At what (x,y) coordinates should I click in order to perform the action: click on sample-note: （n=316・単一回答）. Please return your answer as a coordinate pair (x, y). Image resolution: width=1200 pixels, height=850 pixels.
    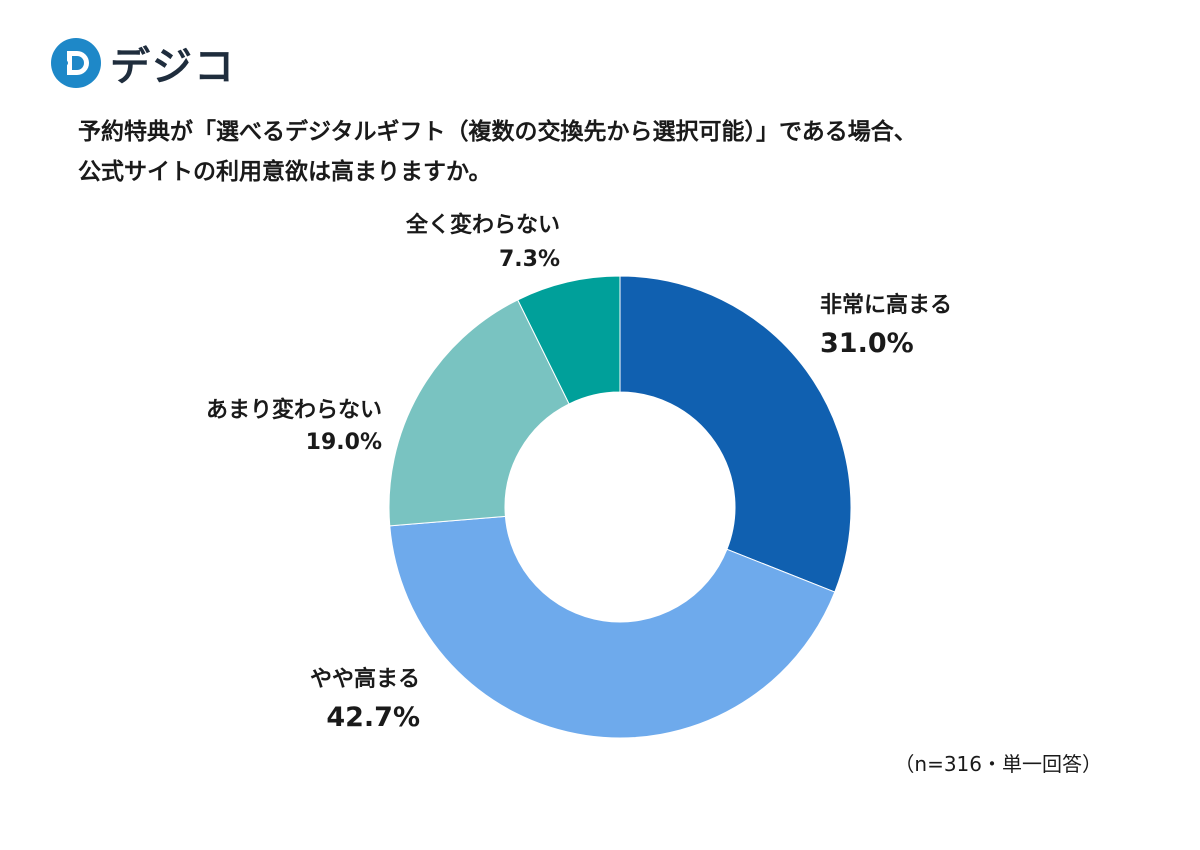
    Looking at the image, I should click on (998, 764).